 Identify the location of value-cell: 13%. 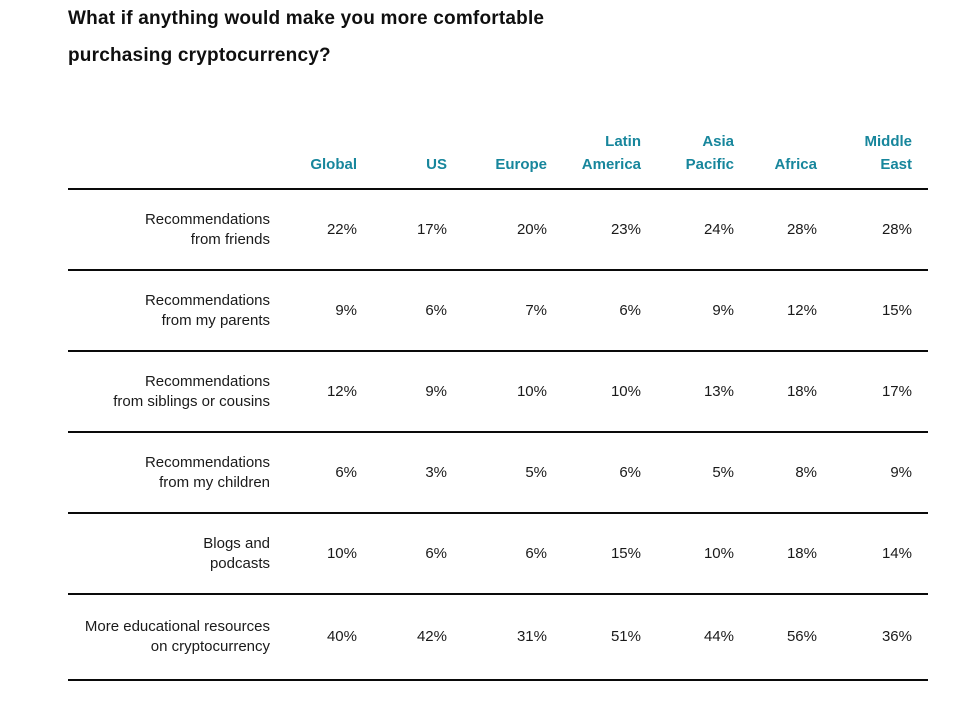
(718, 391).